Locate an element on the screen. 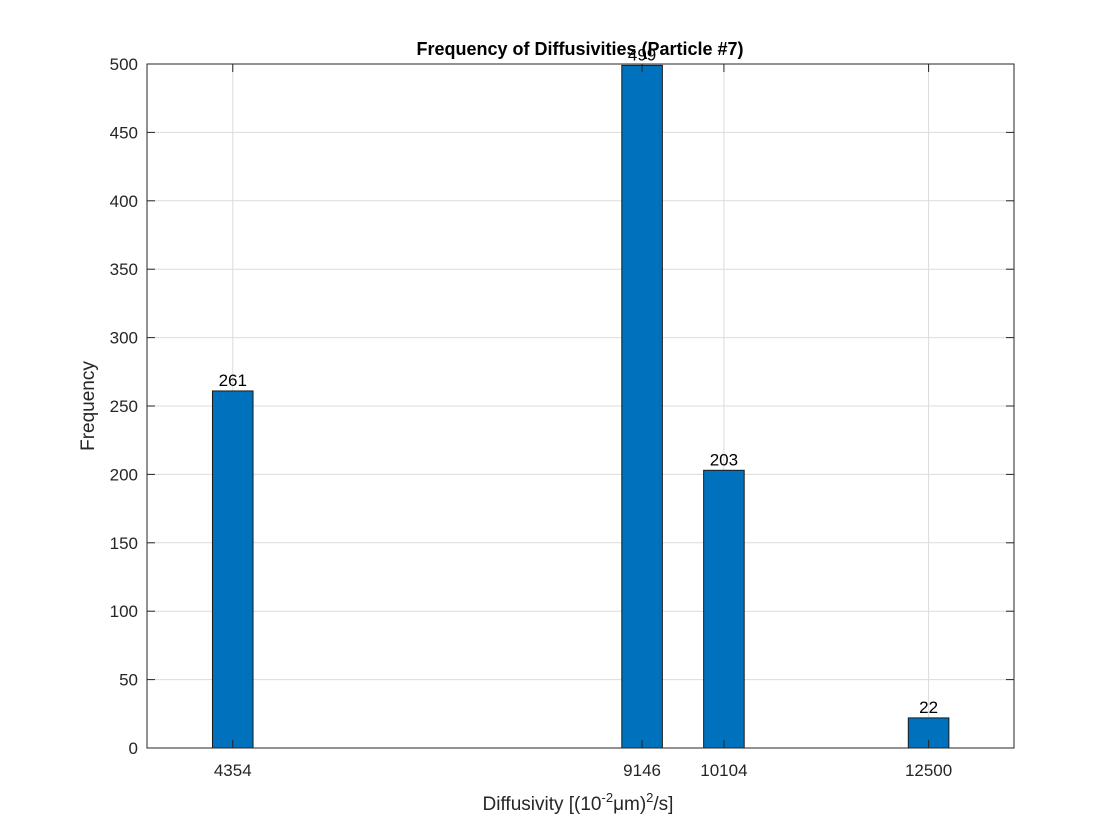 This screenshot has height=840, width=1120. x-tick-label: 4354 is located at coordinates (233, 770).